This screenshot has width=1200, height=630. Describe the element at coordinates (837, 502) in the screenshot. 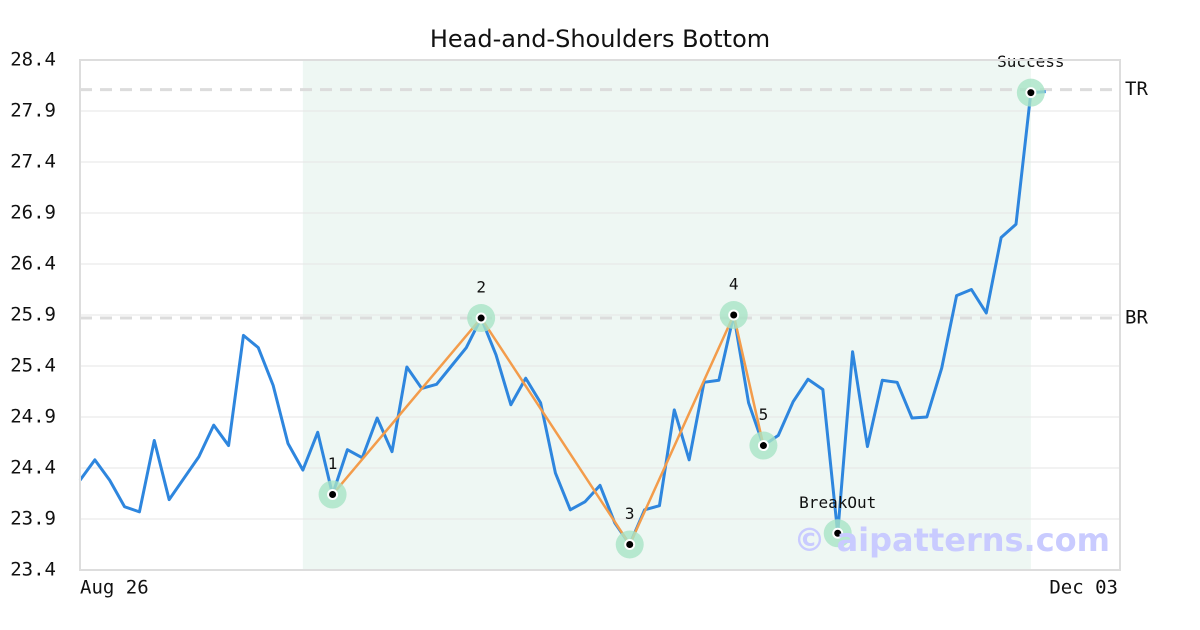

I see `event-point-label: BreakOut` at that location.